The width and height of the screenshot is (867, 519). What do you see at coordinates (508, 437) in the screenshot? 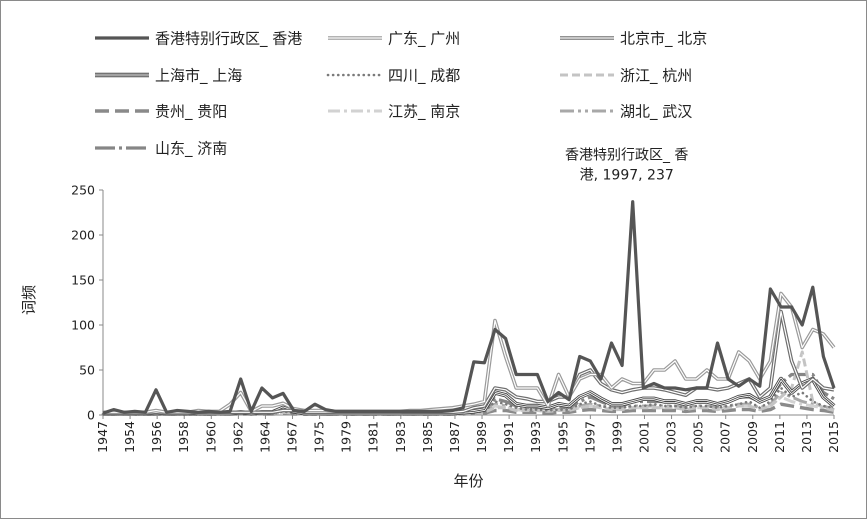
I see `x-tick-label: 1991` at bounding box center [508, 437].